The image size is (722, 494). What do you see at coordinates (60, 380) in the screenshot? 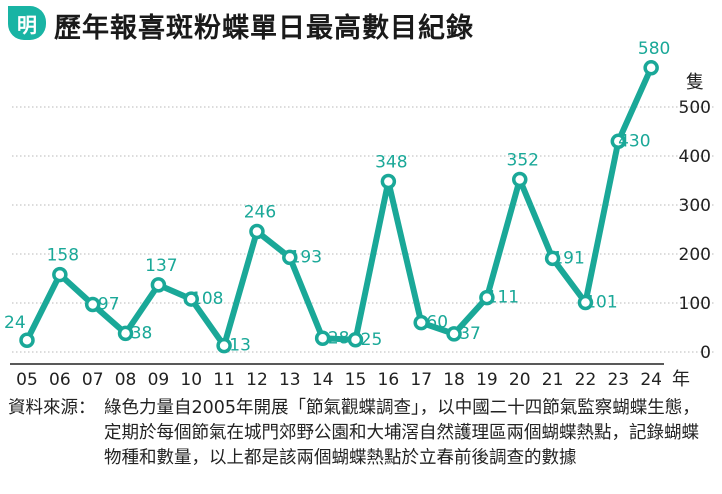
I see `x-tick-label: 06` at bounding box center [60, 380].